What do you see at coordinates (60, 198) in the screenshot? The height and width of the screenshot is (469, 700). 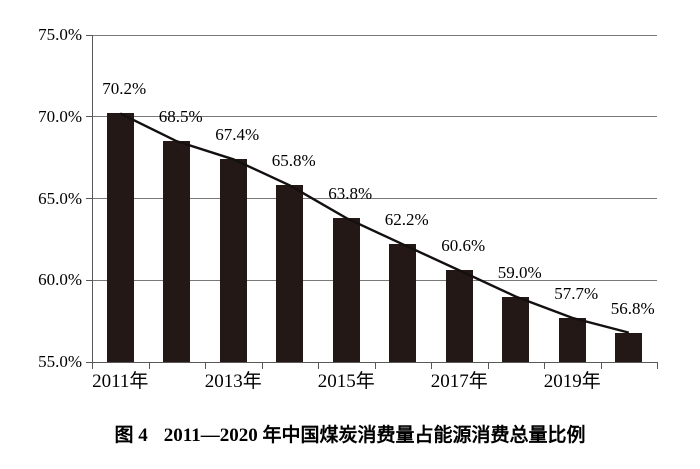 I see `y-axis-label: 65.0%` at bounding box center [60, 198].